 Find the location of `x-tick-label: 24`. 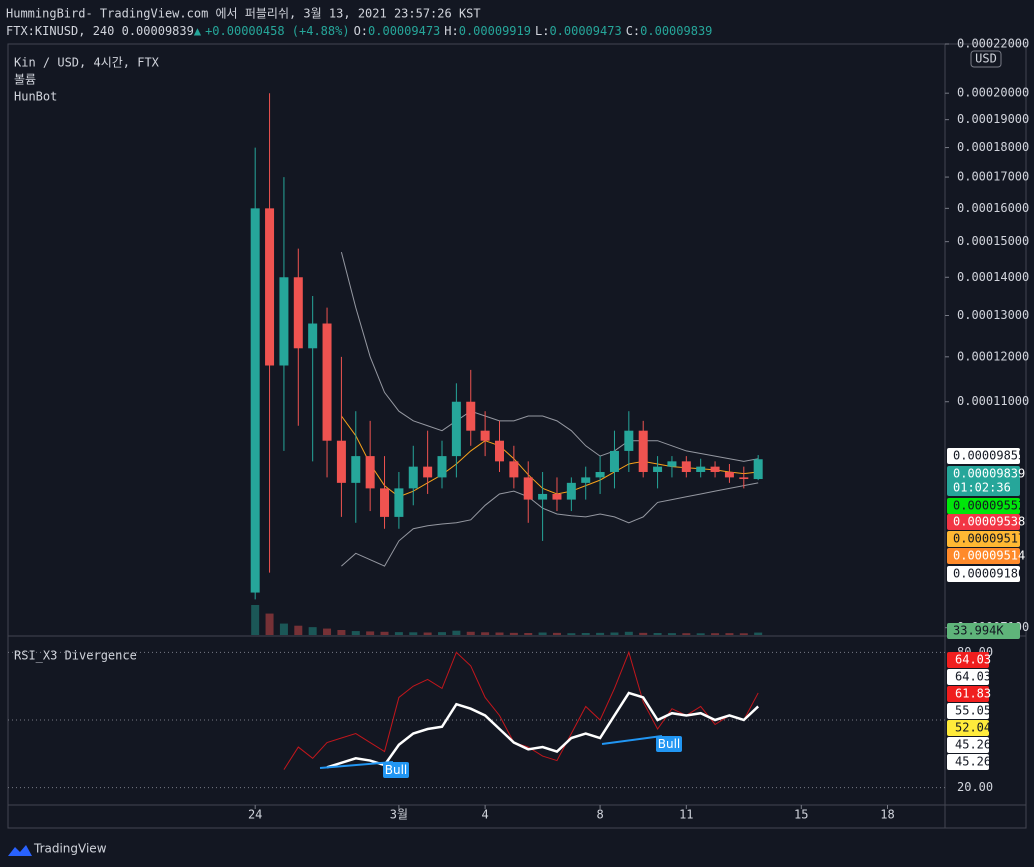

x-tick-label: 24 is located at coordinates (255, 815).